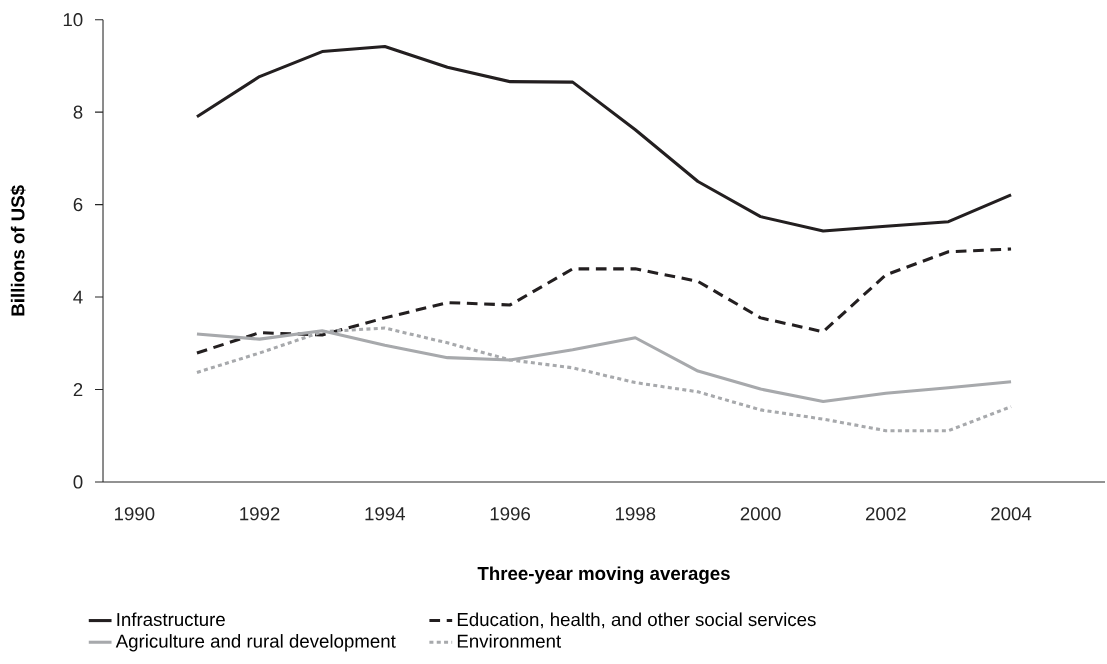  What do you see at coordinates (760, 514) in the screenshot?
I see `x-tick-label: 2000` at bounding box center [760, 514].